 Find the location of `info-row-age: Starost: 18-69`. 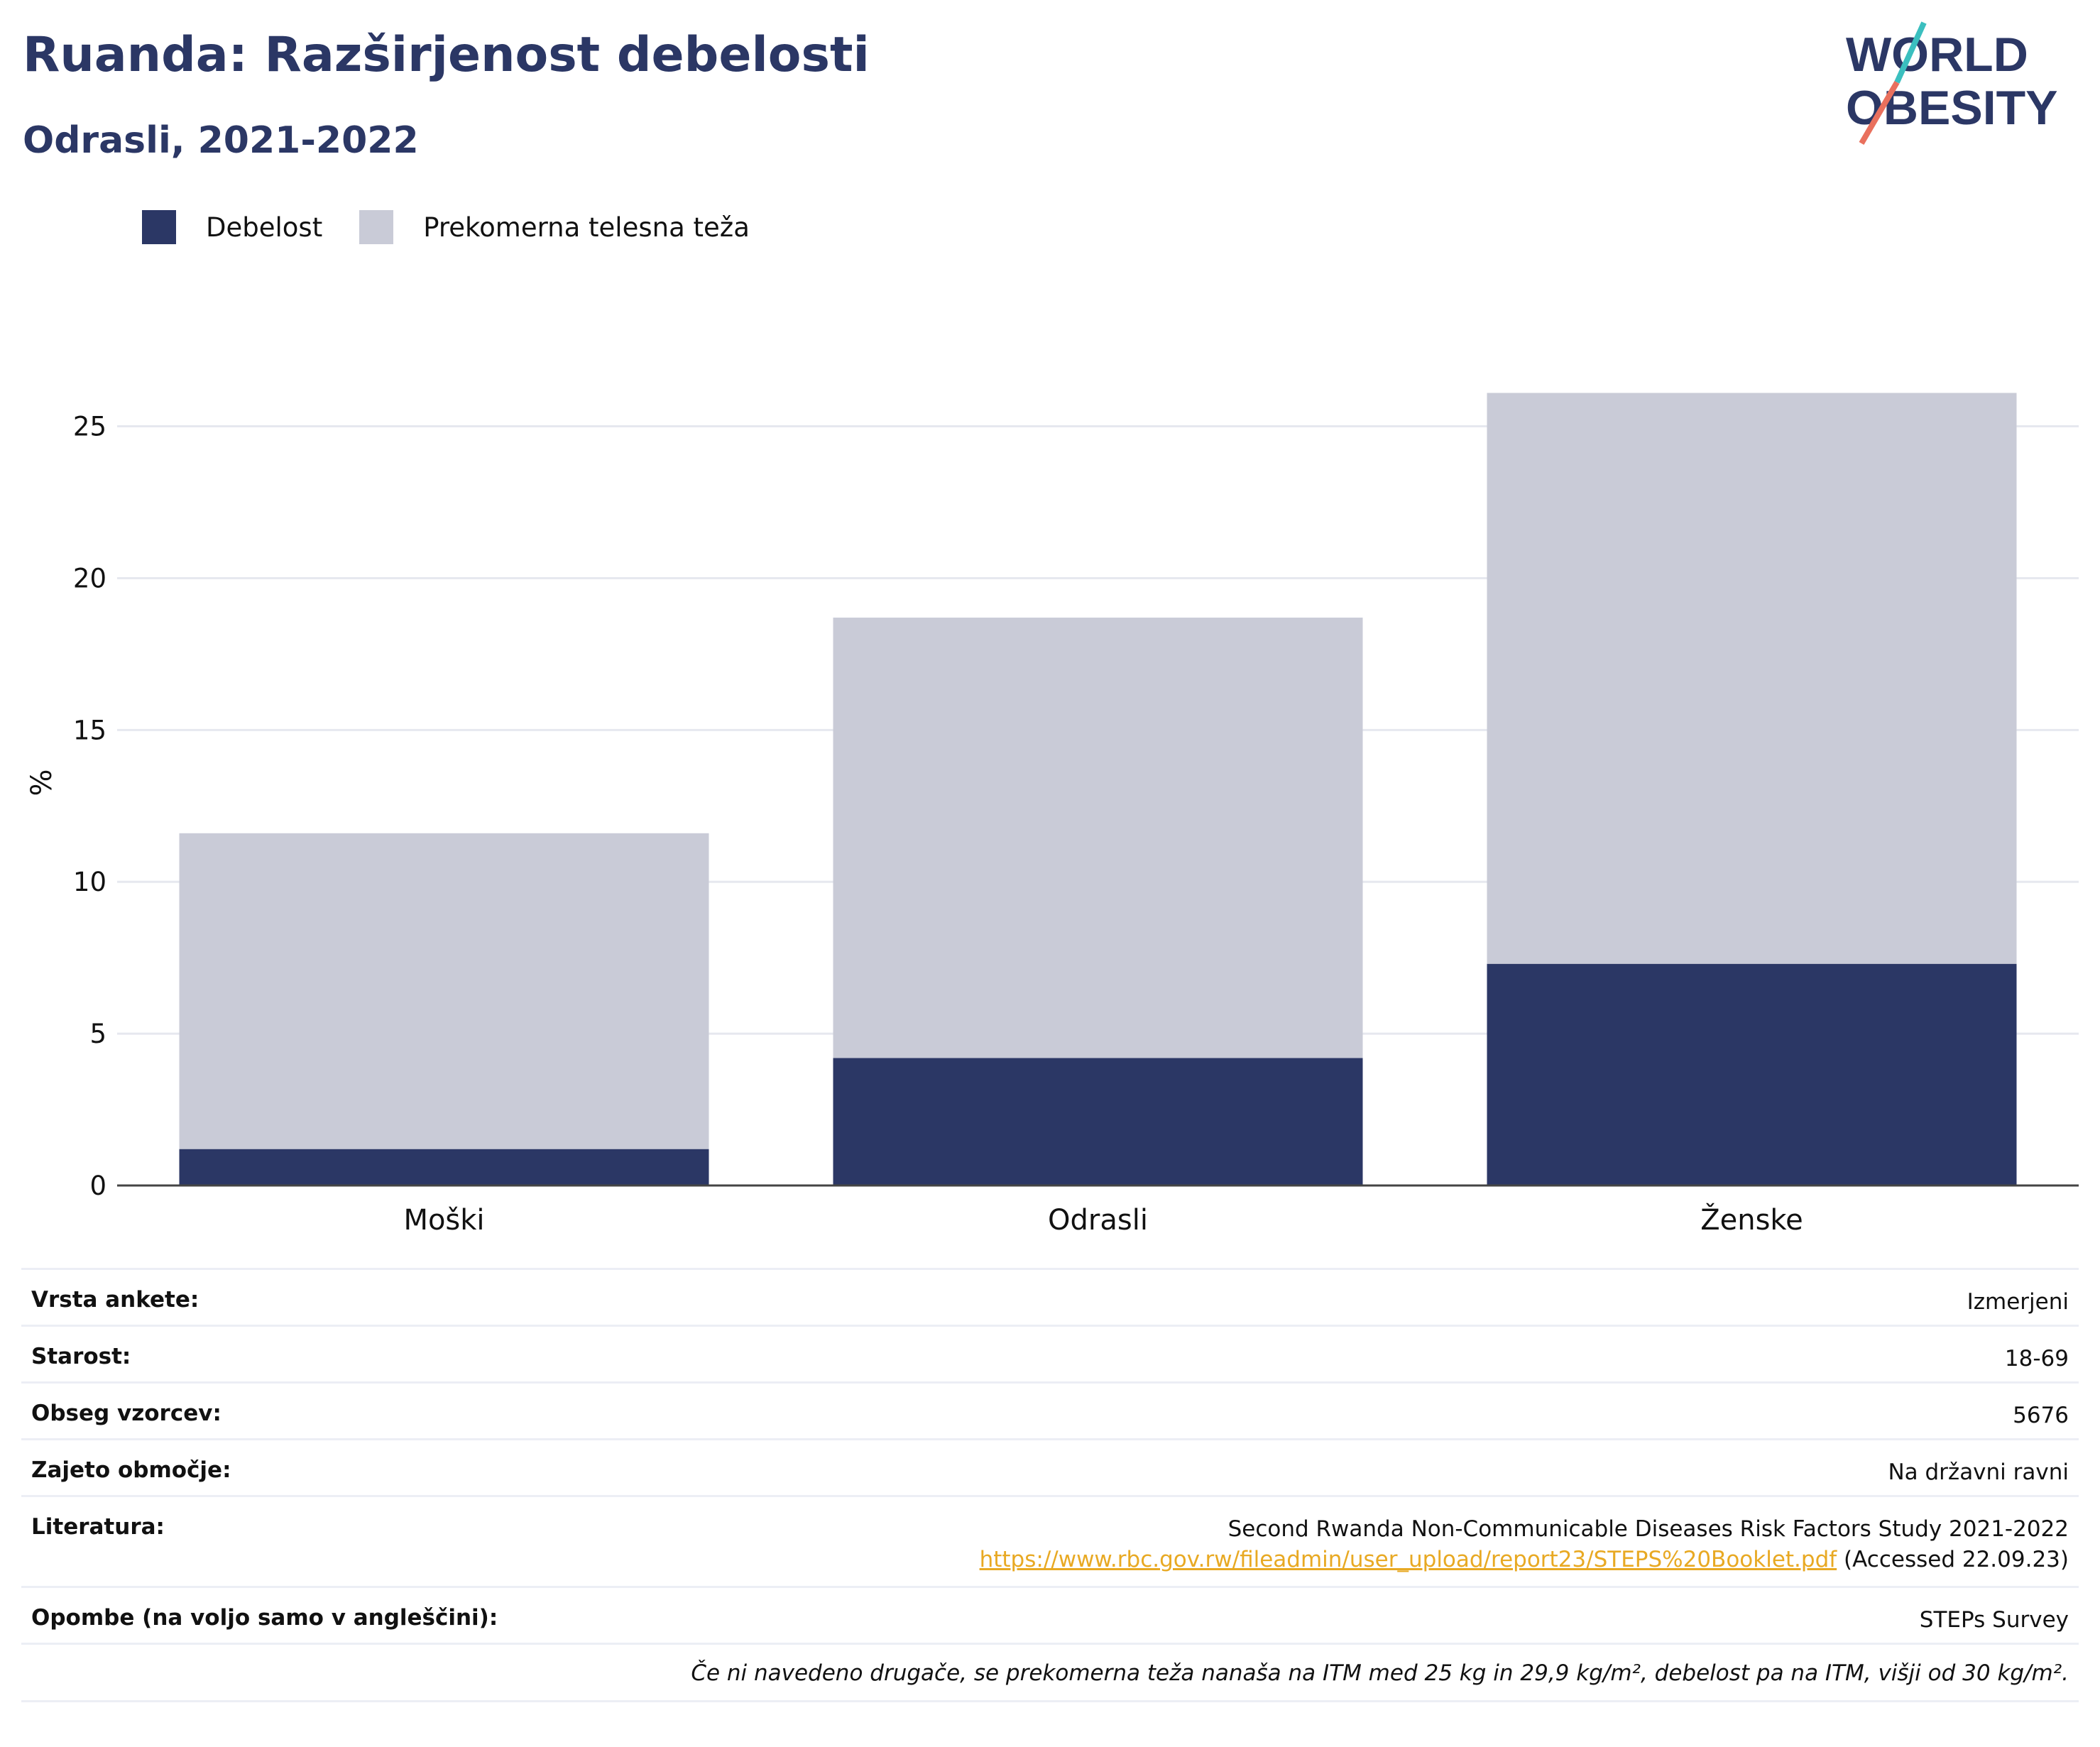

info-row-age: Starost: 18-69 is located at coordinates (1050, 1353).